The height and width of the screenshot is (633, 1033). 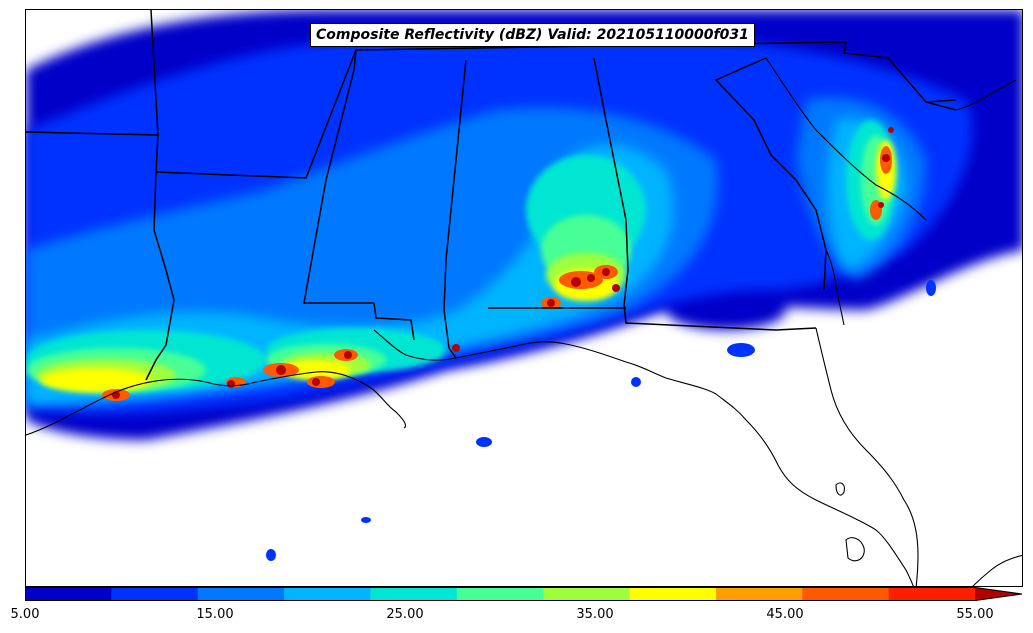 I want to click on colorbar-tick-label: 25.00, so click(x=405, y=614).